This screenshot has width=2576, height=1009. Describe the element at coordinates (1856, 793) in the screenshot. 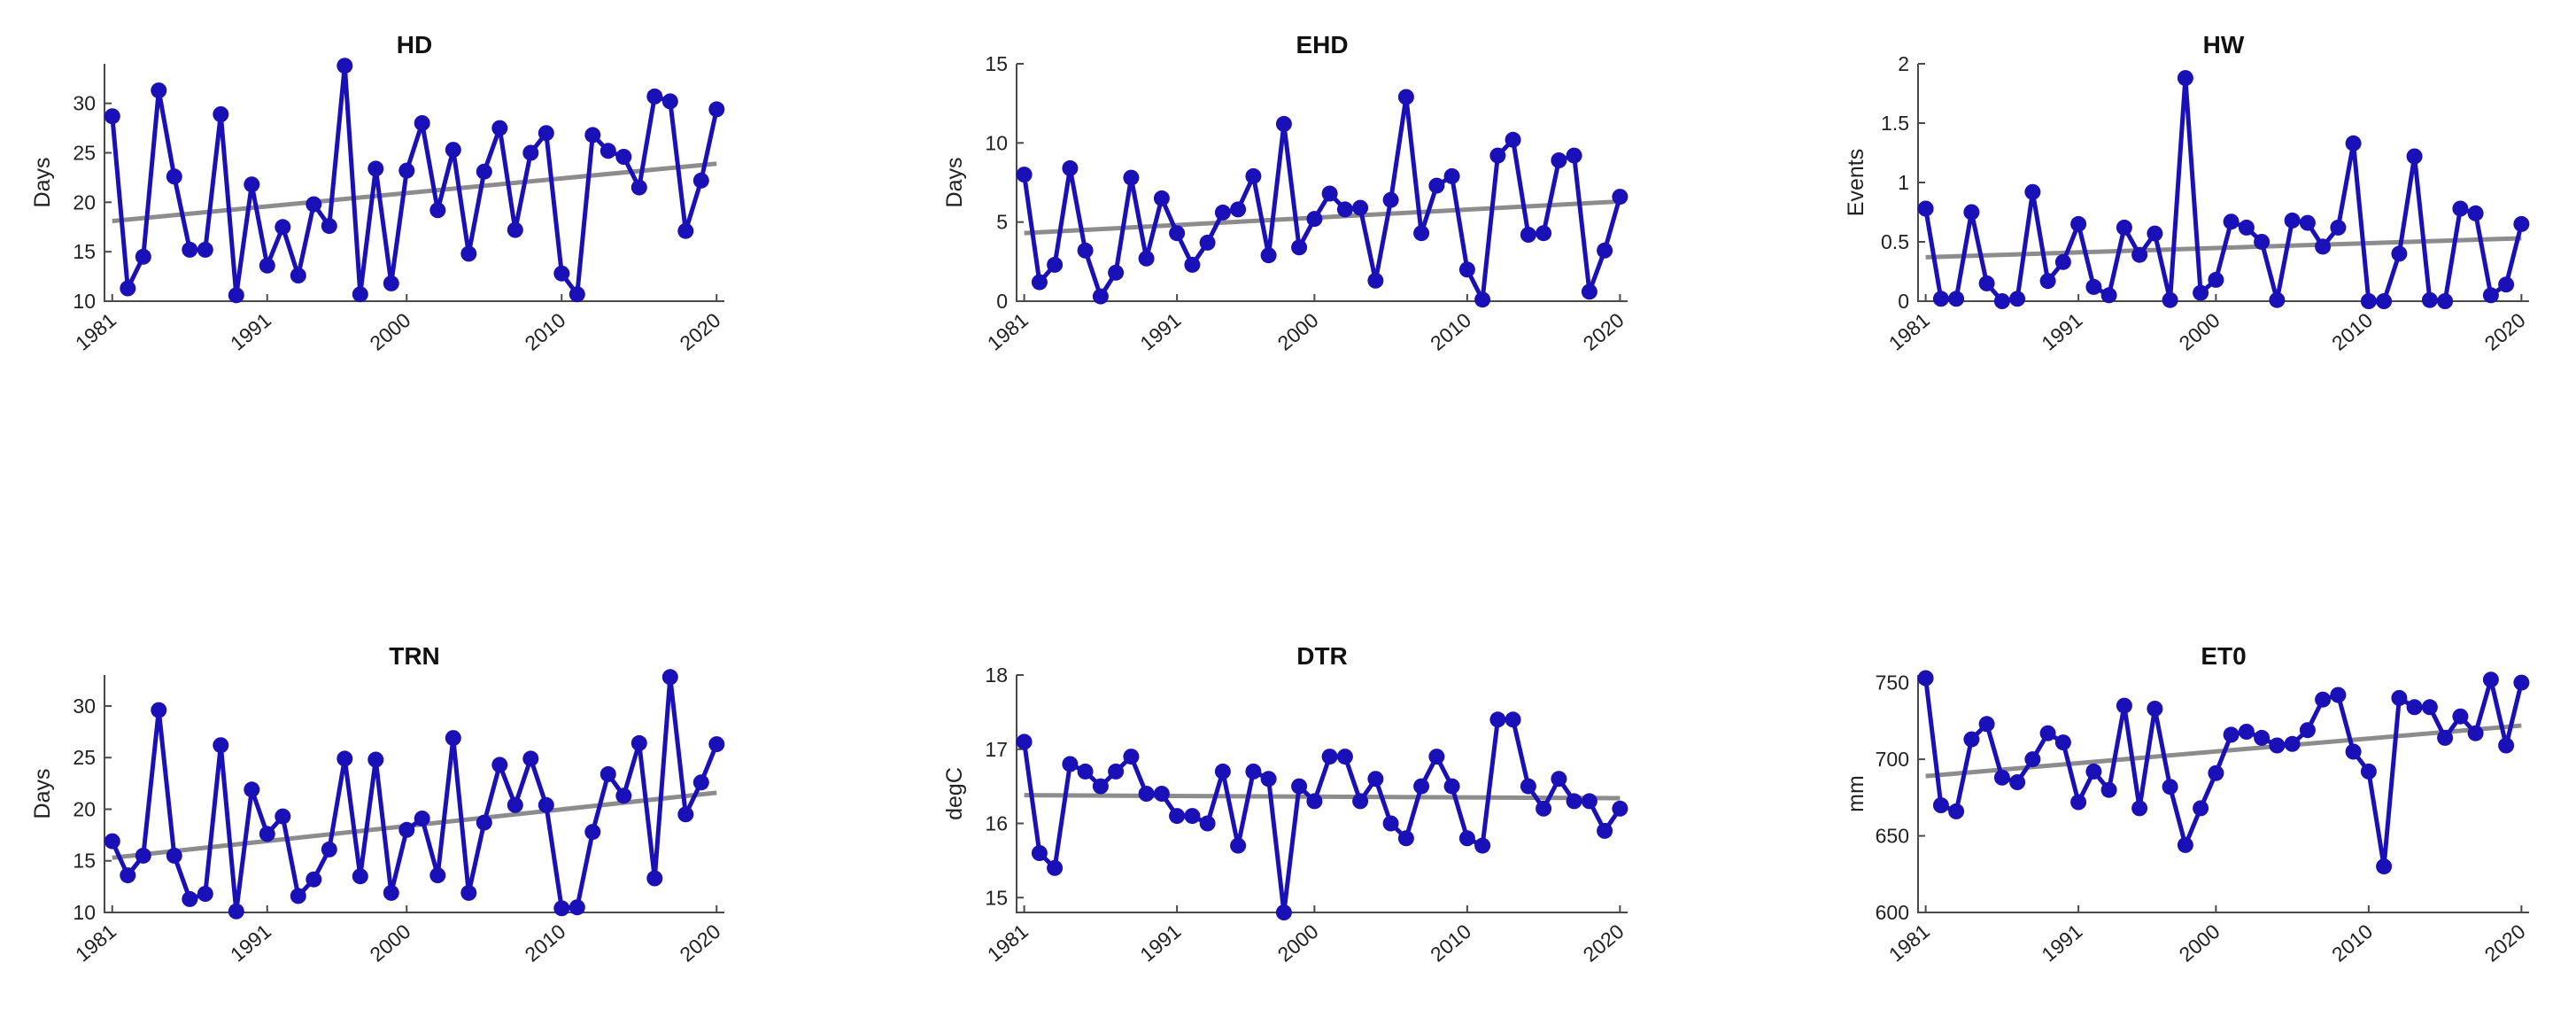

I see `y-axis-label: mm` at that location.